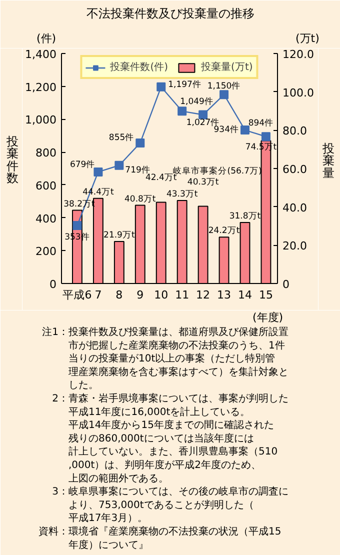 This screenshot has width=340, height=555. What do you see at coordinates (137, 170) in the screenshot?
I see `data-label: 719件` at bounding box center [137, 170].